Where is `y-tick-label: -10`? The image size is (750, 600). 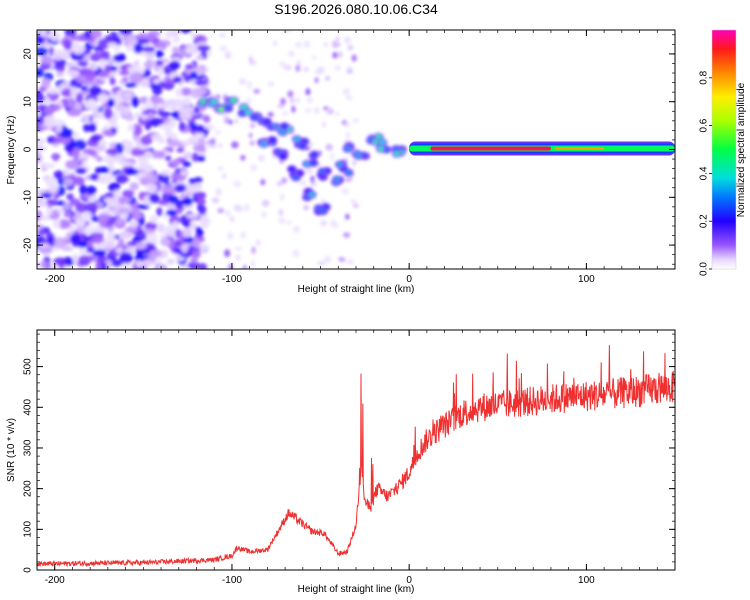 y-tick-label: -10 is located at coordinates (28, 197).